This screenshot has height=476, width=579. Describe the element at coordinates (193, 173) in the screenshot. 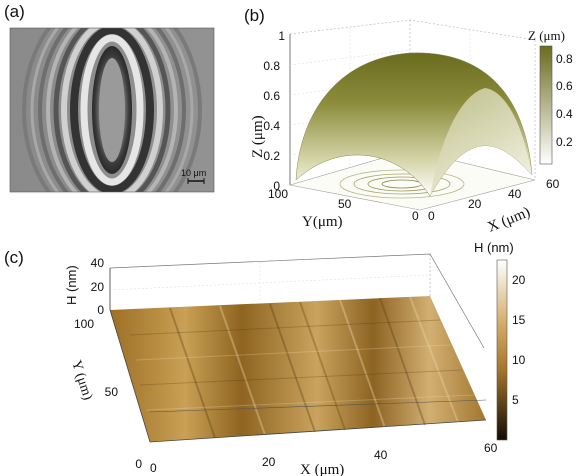

I see `scale-bar-label: 10 μm` at that location.